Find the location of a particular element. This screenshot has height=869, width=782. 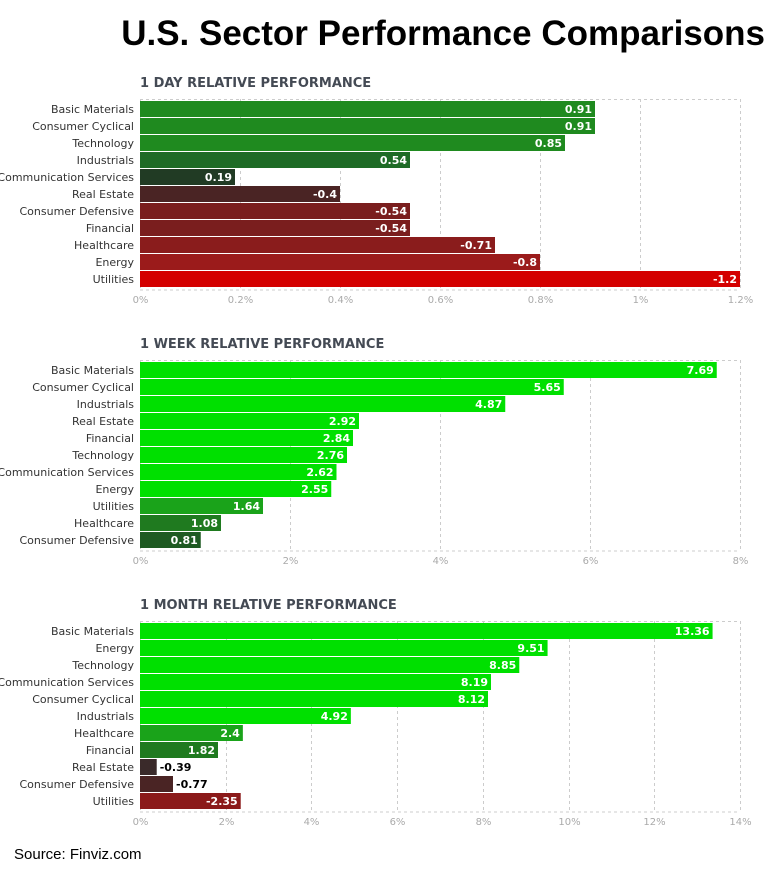

value-label: -1.2 is located at coordinates (725, 279).